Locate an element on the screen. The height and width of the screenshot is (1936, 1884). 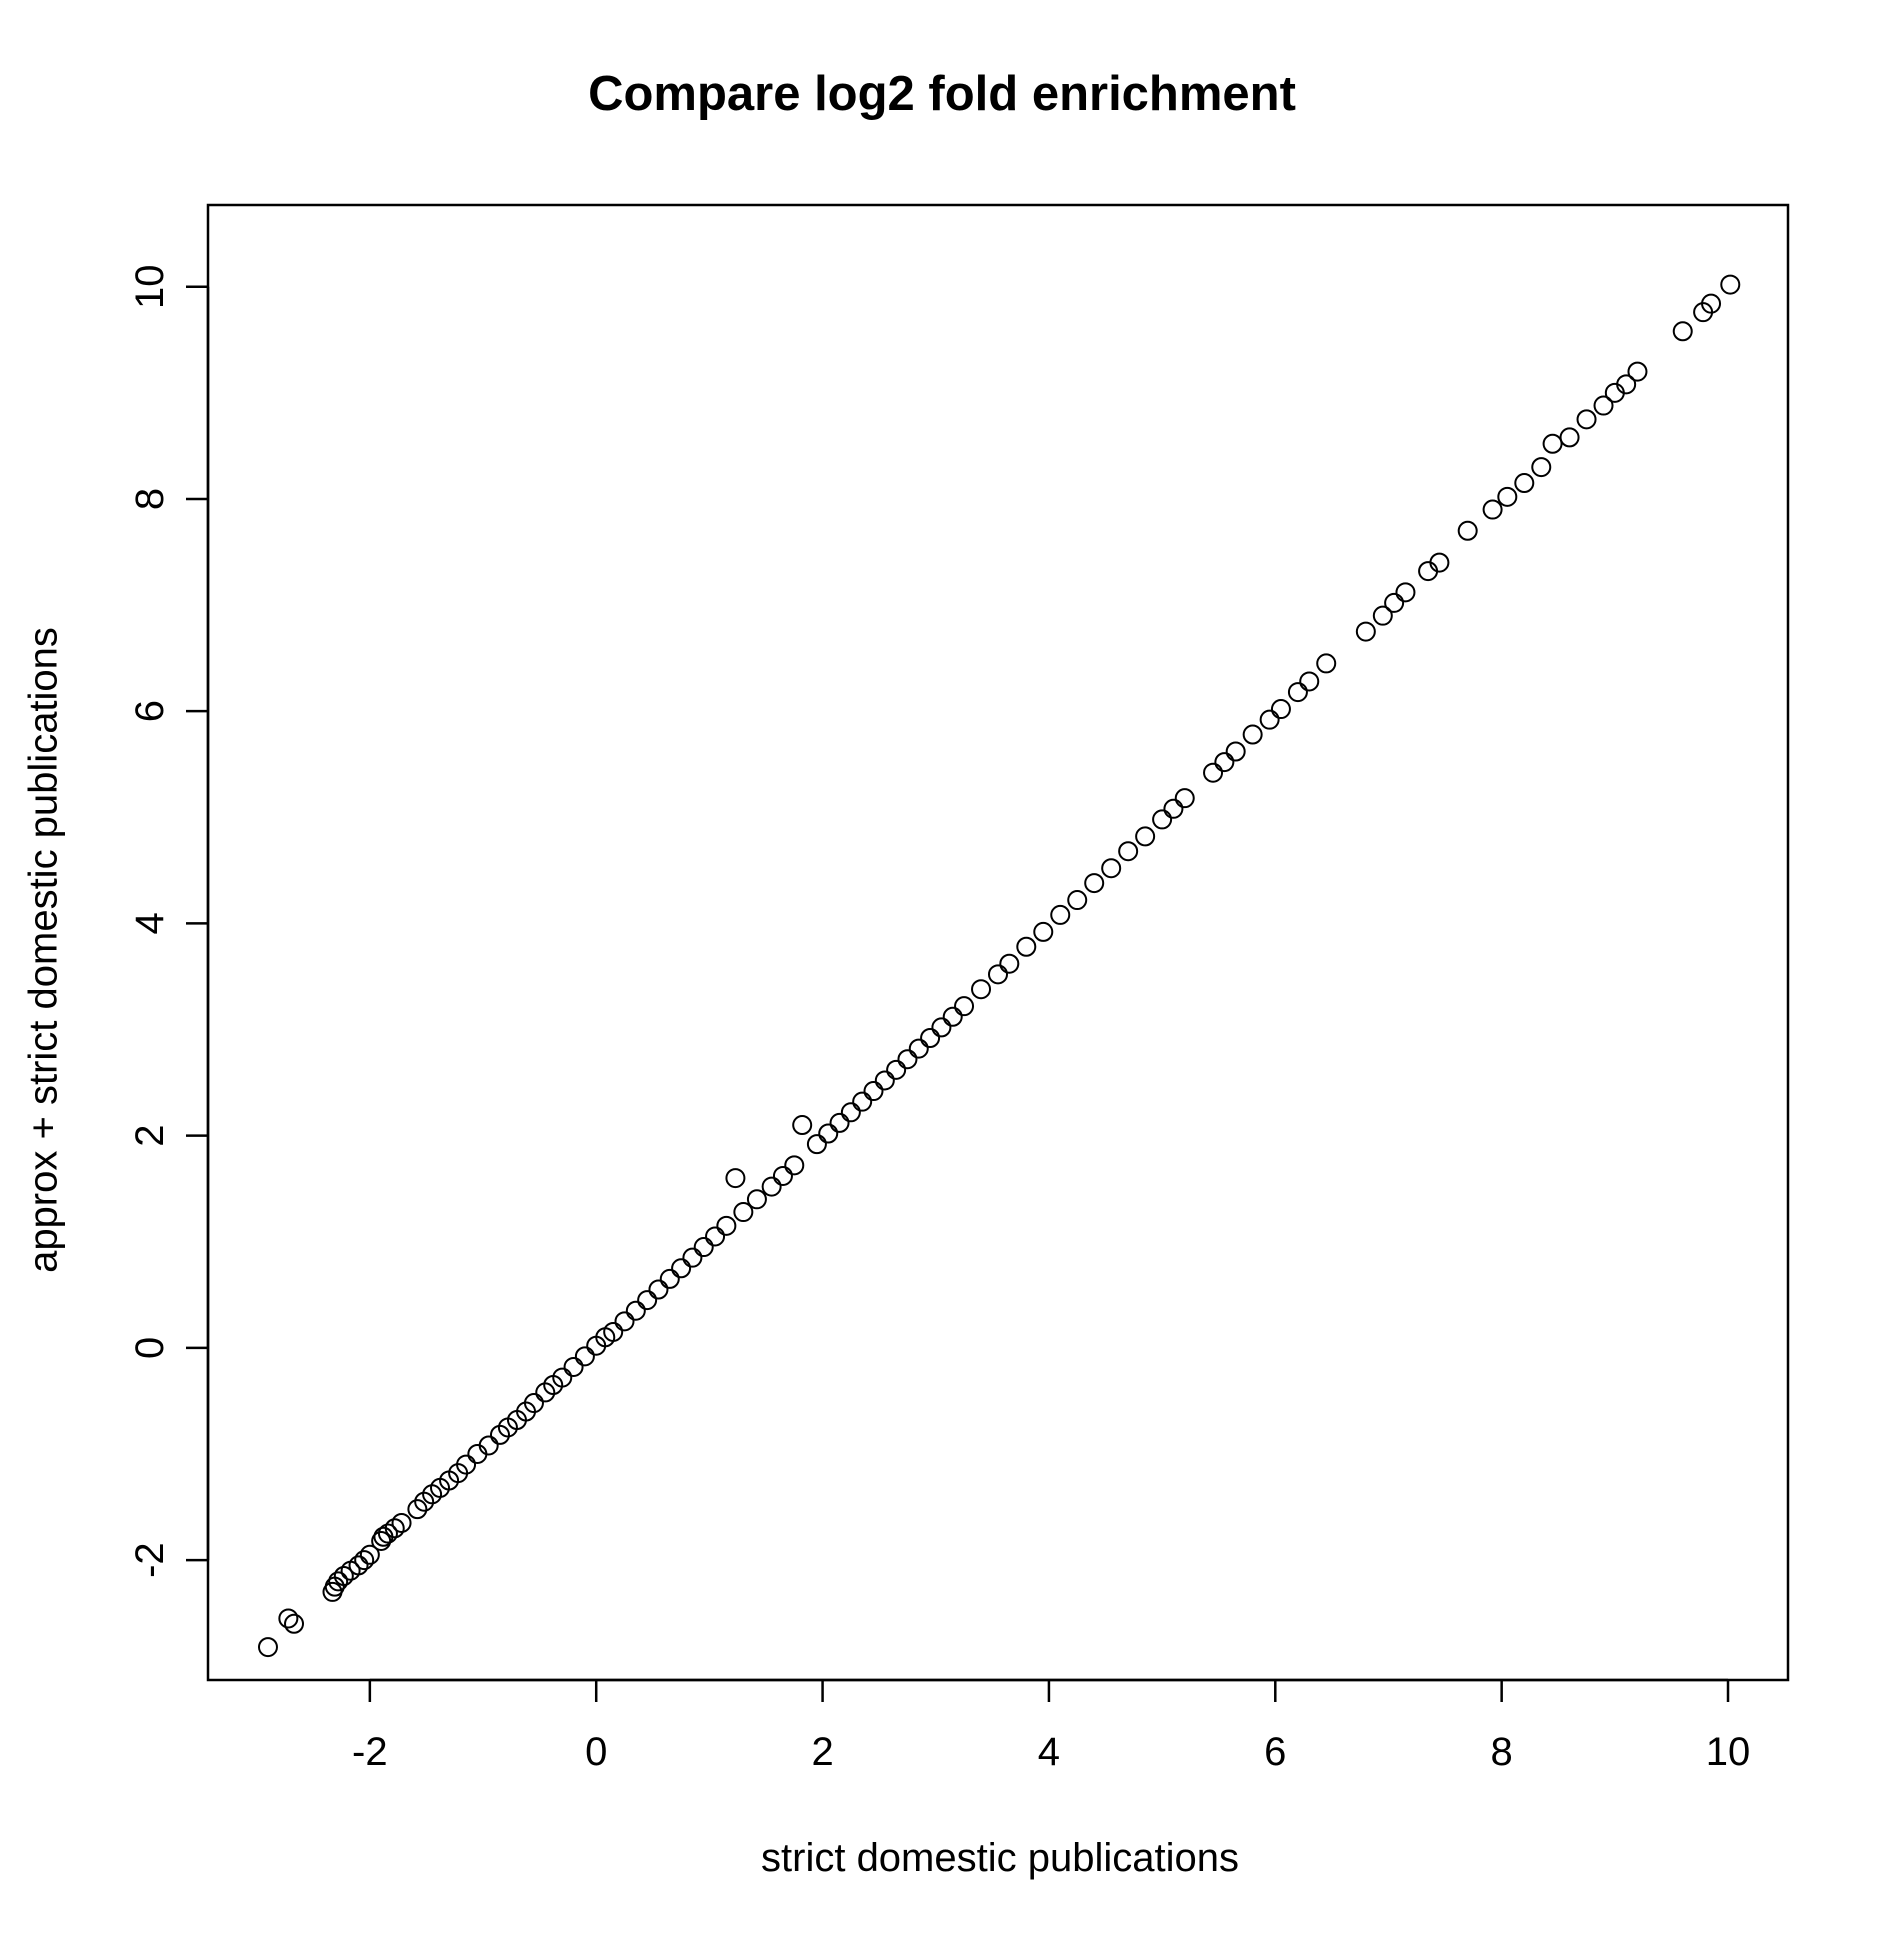
chart-title: Compare log2 fold enrichment is located at coordinates (942, 94).